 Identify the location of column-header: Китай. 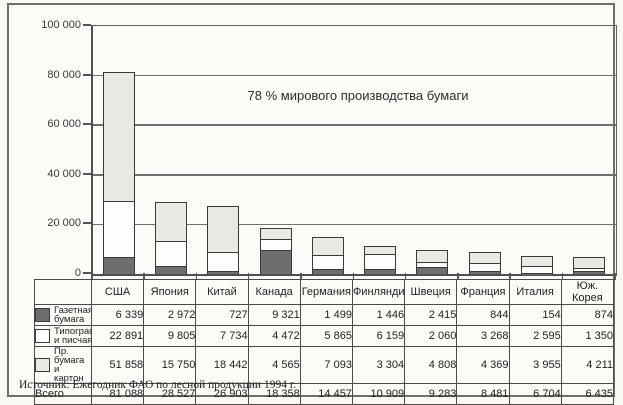
(222, 292).